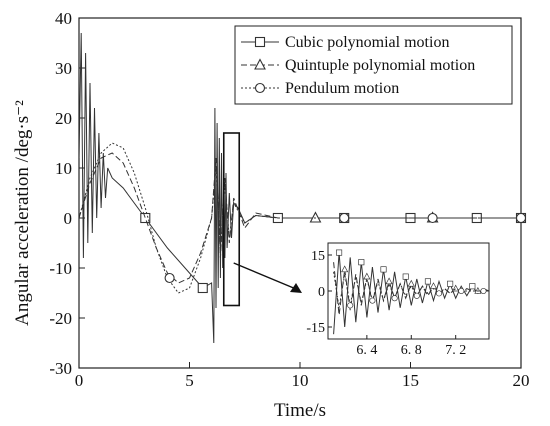 Image resolution: width=550 pixels, height=426 pixels. I want to click on y-tick-label: 40, so click(63, 18).